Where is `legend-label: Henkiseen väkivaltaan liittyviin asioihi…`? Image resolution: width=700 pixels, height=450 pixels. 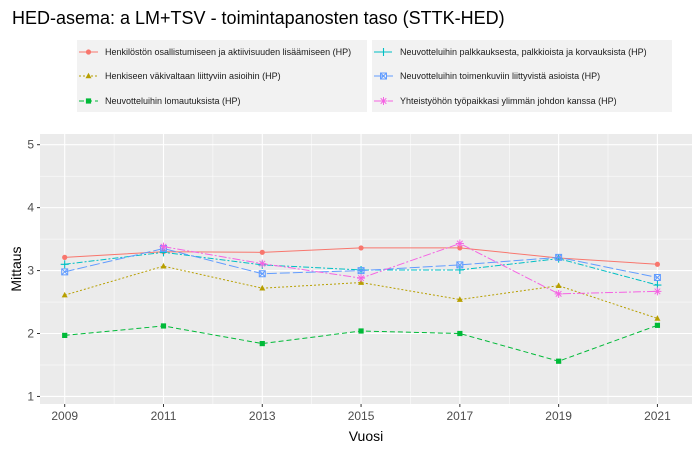 legend-label: Henkiseen väkivaltaan liittyviin asioihi… is located at coordinates (193, 76).